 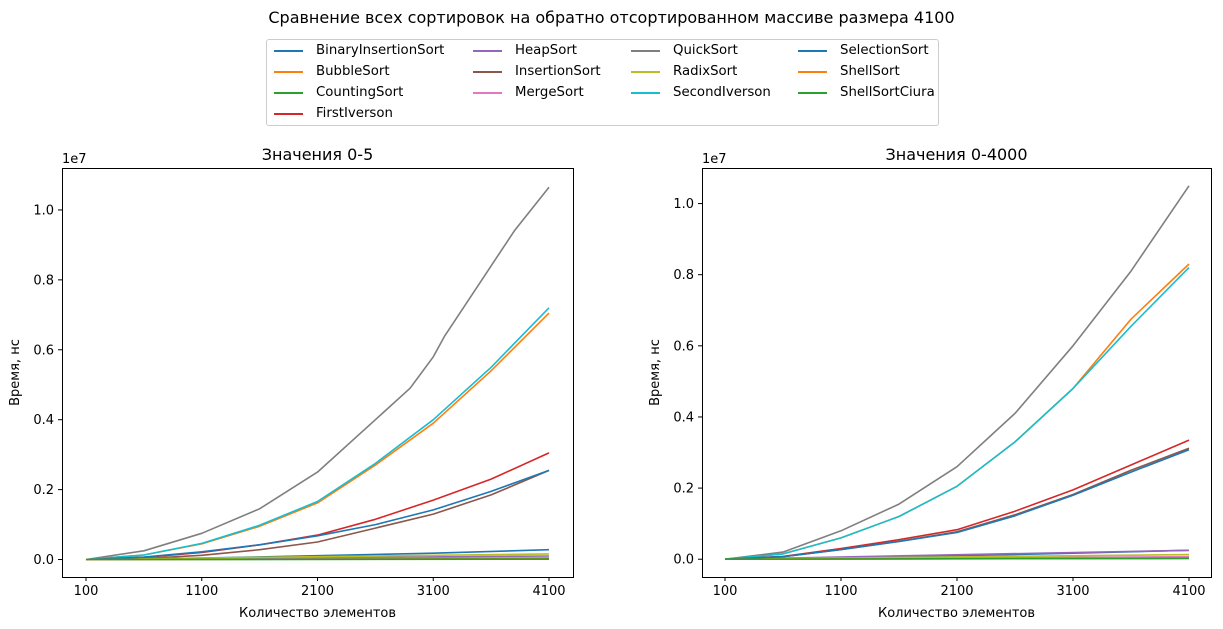 What do you see at coordinates (558, 71) in the screenshot?
I see `legend-label: InsertionSort` at bounding box center [558, 71].